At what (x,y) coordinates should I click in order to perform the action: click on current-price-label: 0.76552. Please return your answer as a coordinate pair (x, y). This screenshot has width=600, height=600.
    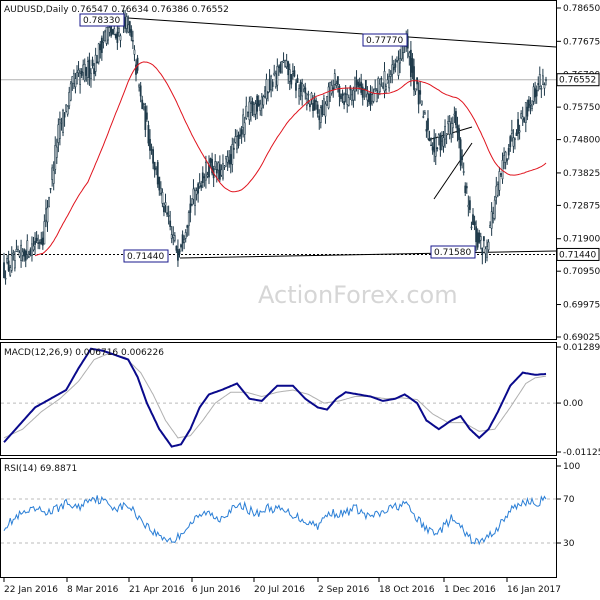
    Looking at the image, I should click on (577, 81).